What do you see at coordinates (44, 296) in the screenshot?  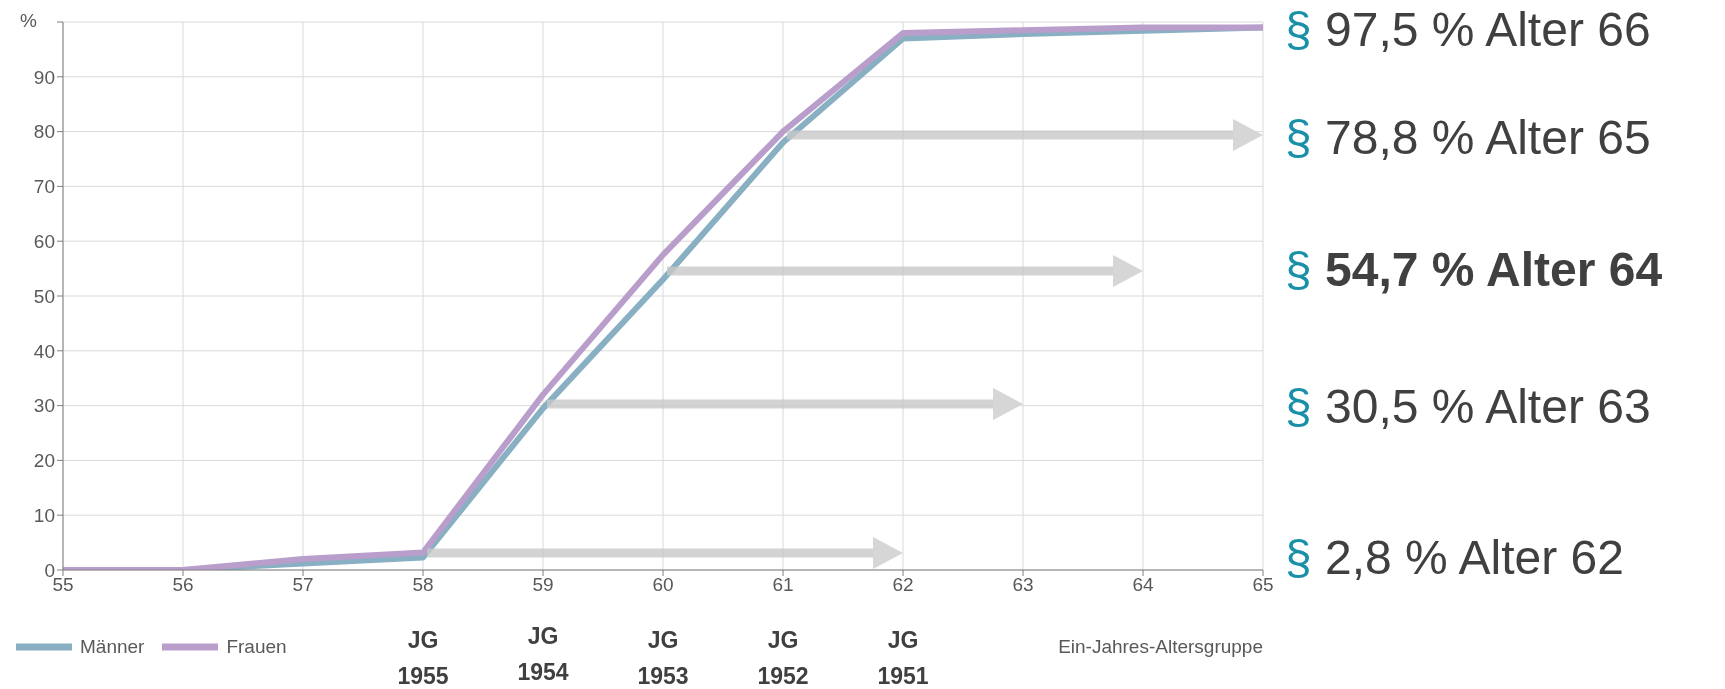 I see `y-tick-label: 50` at bounding box center [44, 296].